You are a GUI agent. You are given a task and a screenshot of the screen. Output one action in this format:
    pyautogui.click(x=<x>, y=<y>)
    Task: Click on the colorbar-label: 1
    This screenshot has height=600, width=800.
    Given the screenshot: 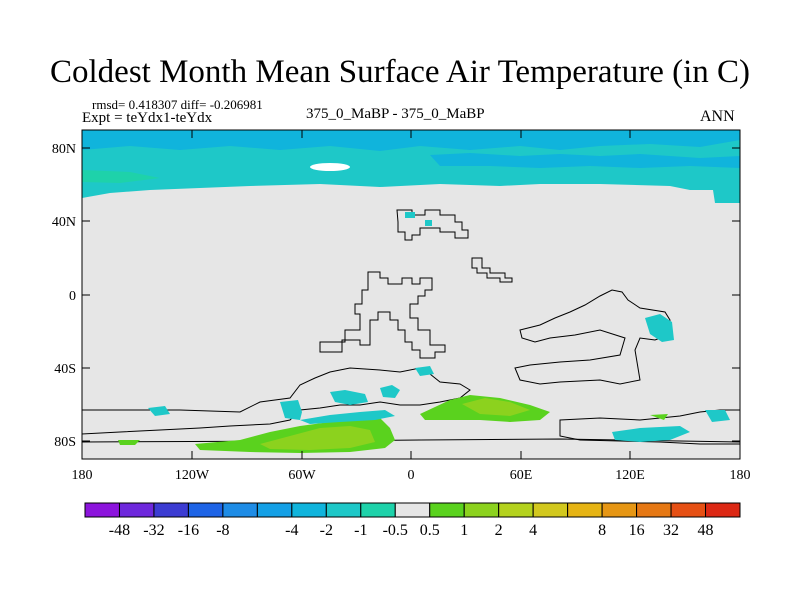 What is the action you would take?
    pyautogui.click(x=464, y=530)
    